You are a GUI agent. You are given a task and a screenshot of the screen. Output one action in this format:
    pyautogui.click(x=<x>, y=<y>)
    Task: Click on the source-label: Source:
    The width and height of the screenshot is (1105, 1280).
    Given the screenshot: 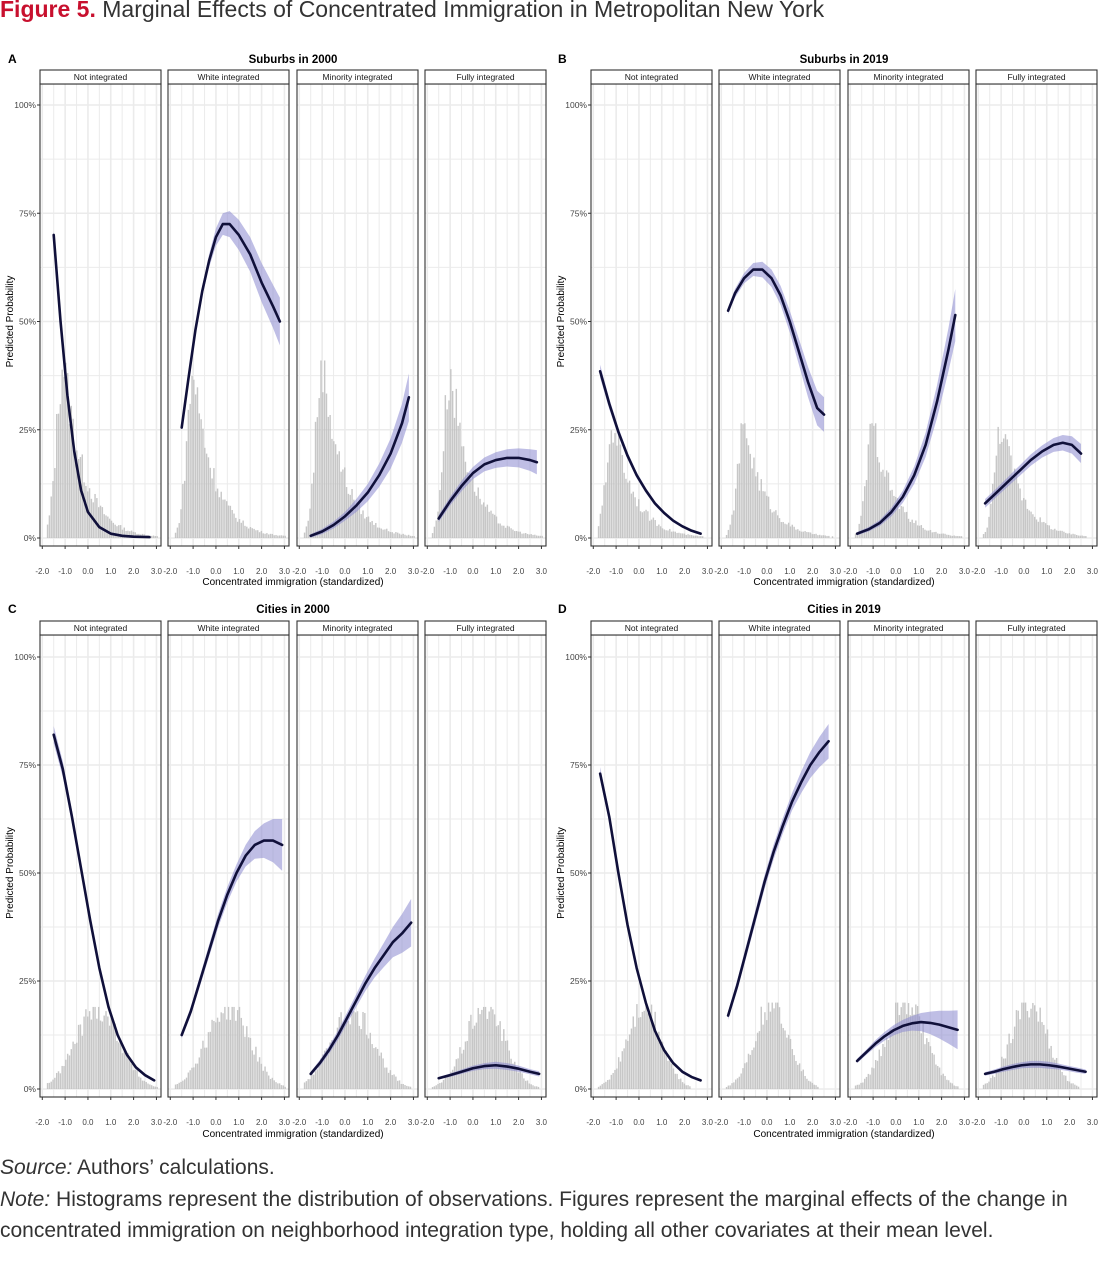 What is the action you would take?
    pyautogui.click(x=36, y=1167)
    